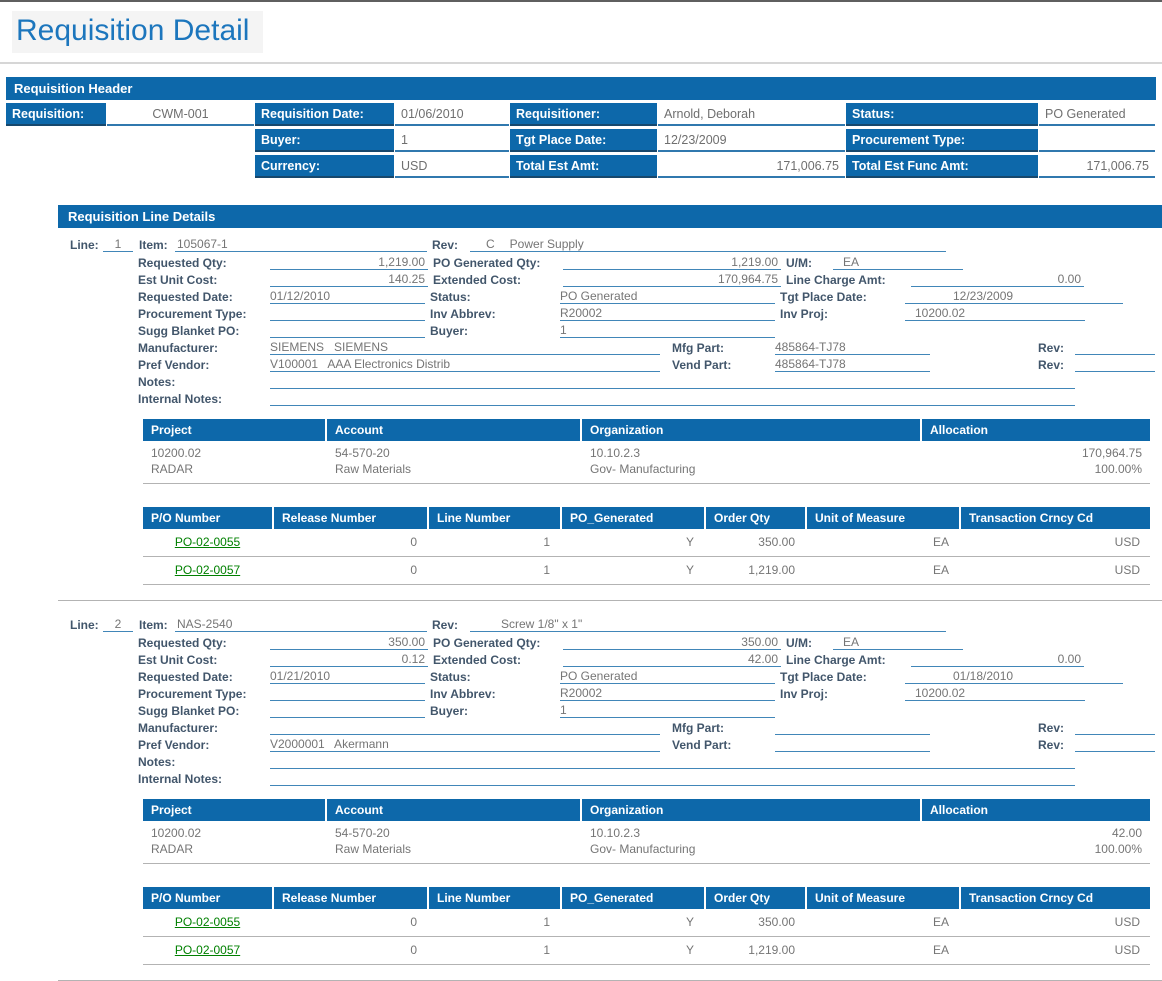 This screenshot has width=1162, height=981. What do you see at coordinates (465, 727) in the screenshot?
I see `manufacturer-value` at bounding box center [465, 727].